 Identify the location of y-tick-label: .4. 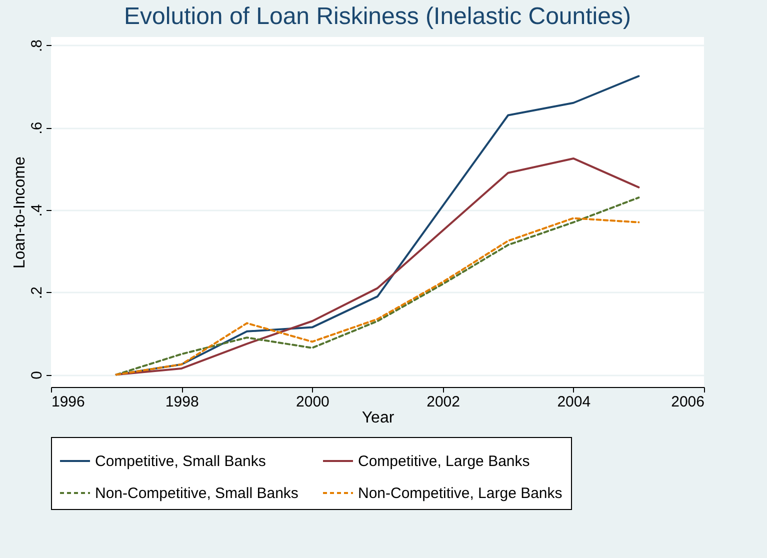
(37, 210).